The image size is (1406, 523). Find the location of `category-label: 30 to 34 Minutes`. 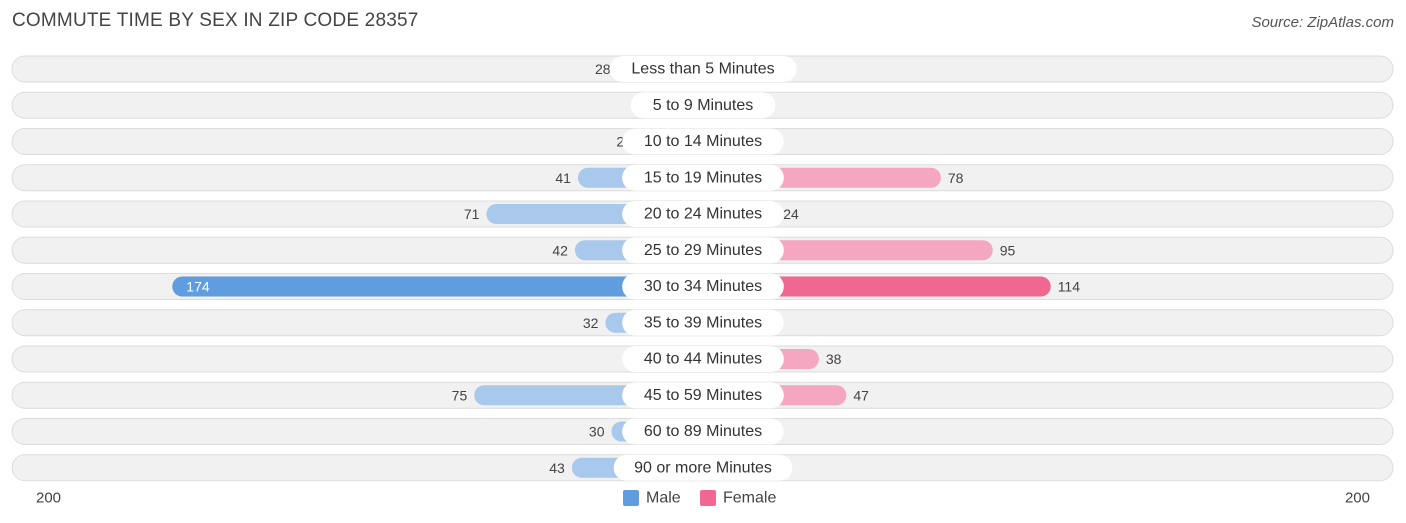

category-label: 30 to 34 Minutes is located at coordinates (703, 286).